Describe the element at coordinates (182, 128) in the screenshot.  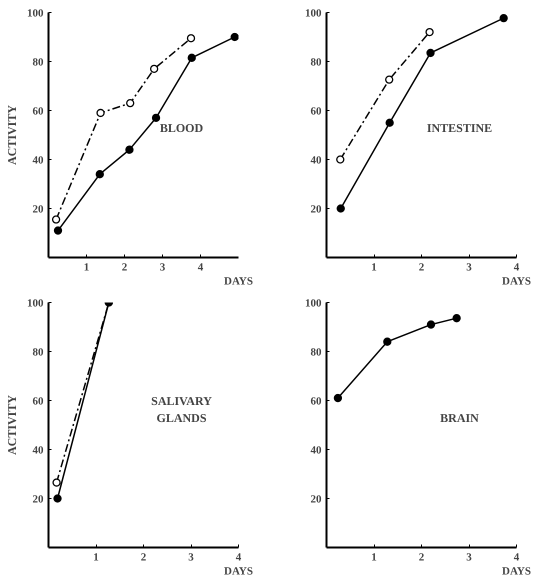
I see `text: BLOOD` at that location.